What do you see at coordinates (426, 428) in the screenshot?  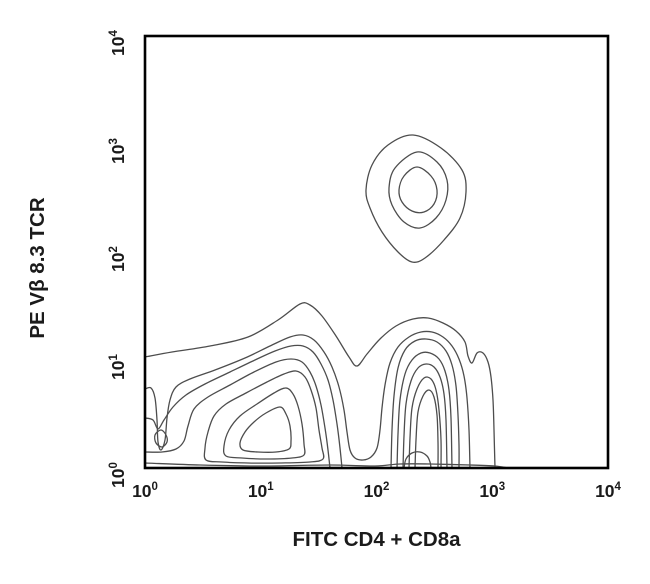 I see `contour-line-right-arch7` at bounding box center [426, 428].